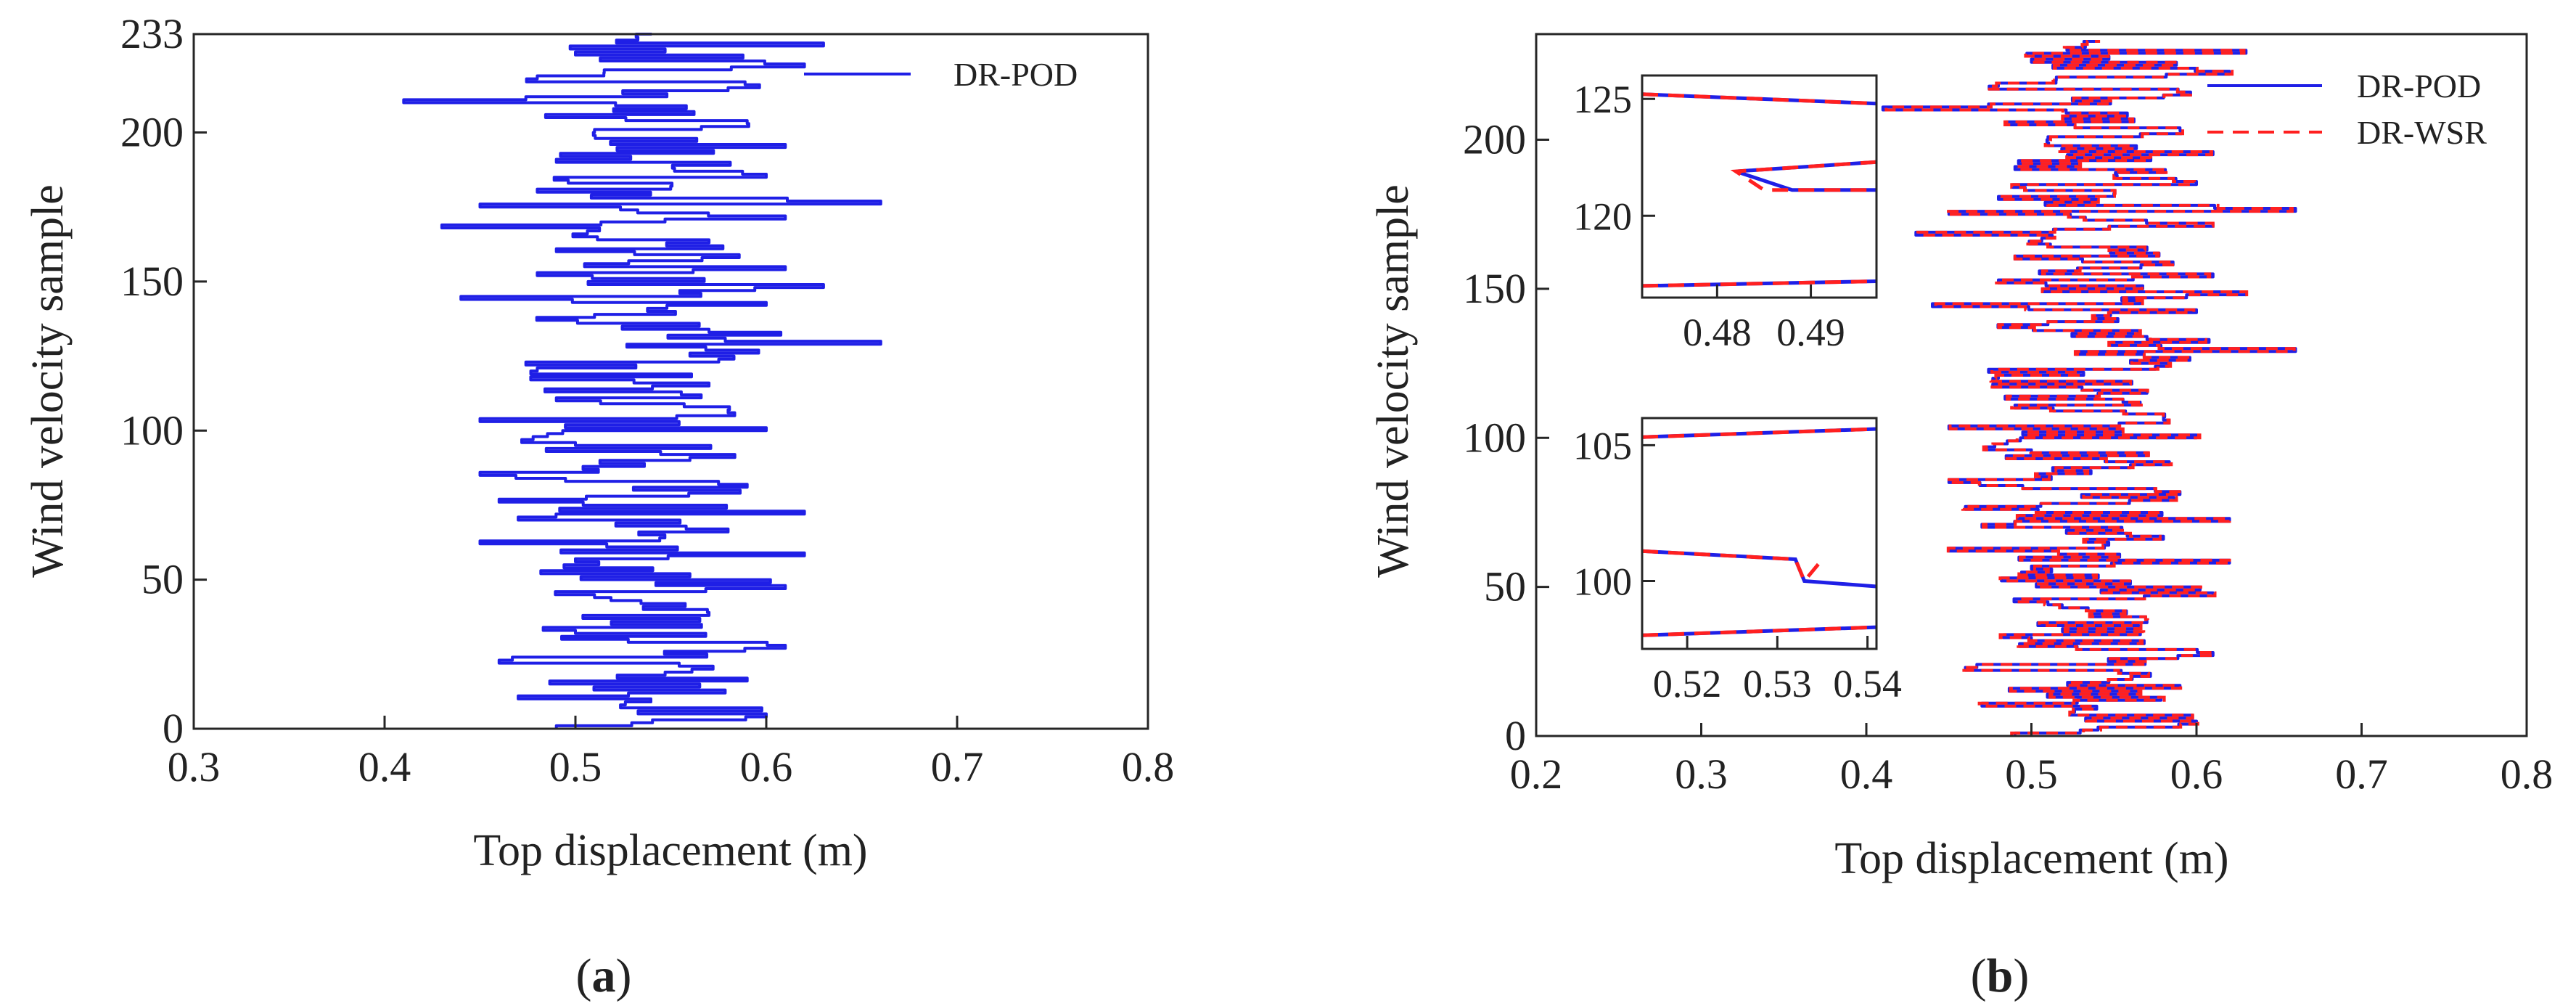 This screenshot has width=2576, height=1006. Describe the element at coordinates (152, 132) in the screenshot. I see `panel-a-ytick-label-4: 200` at that location.